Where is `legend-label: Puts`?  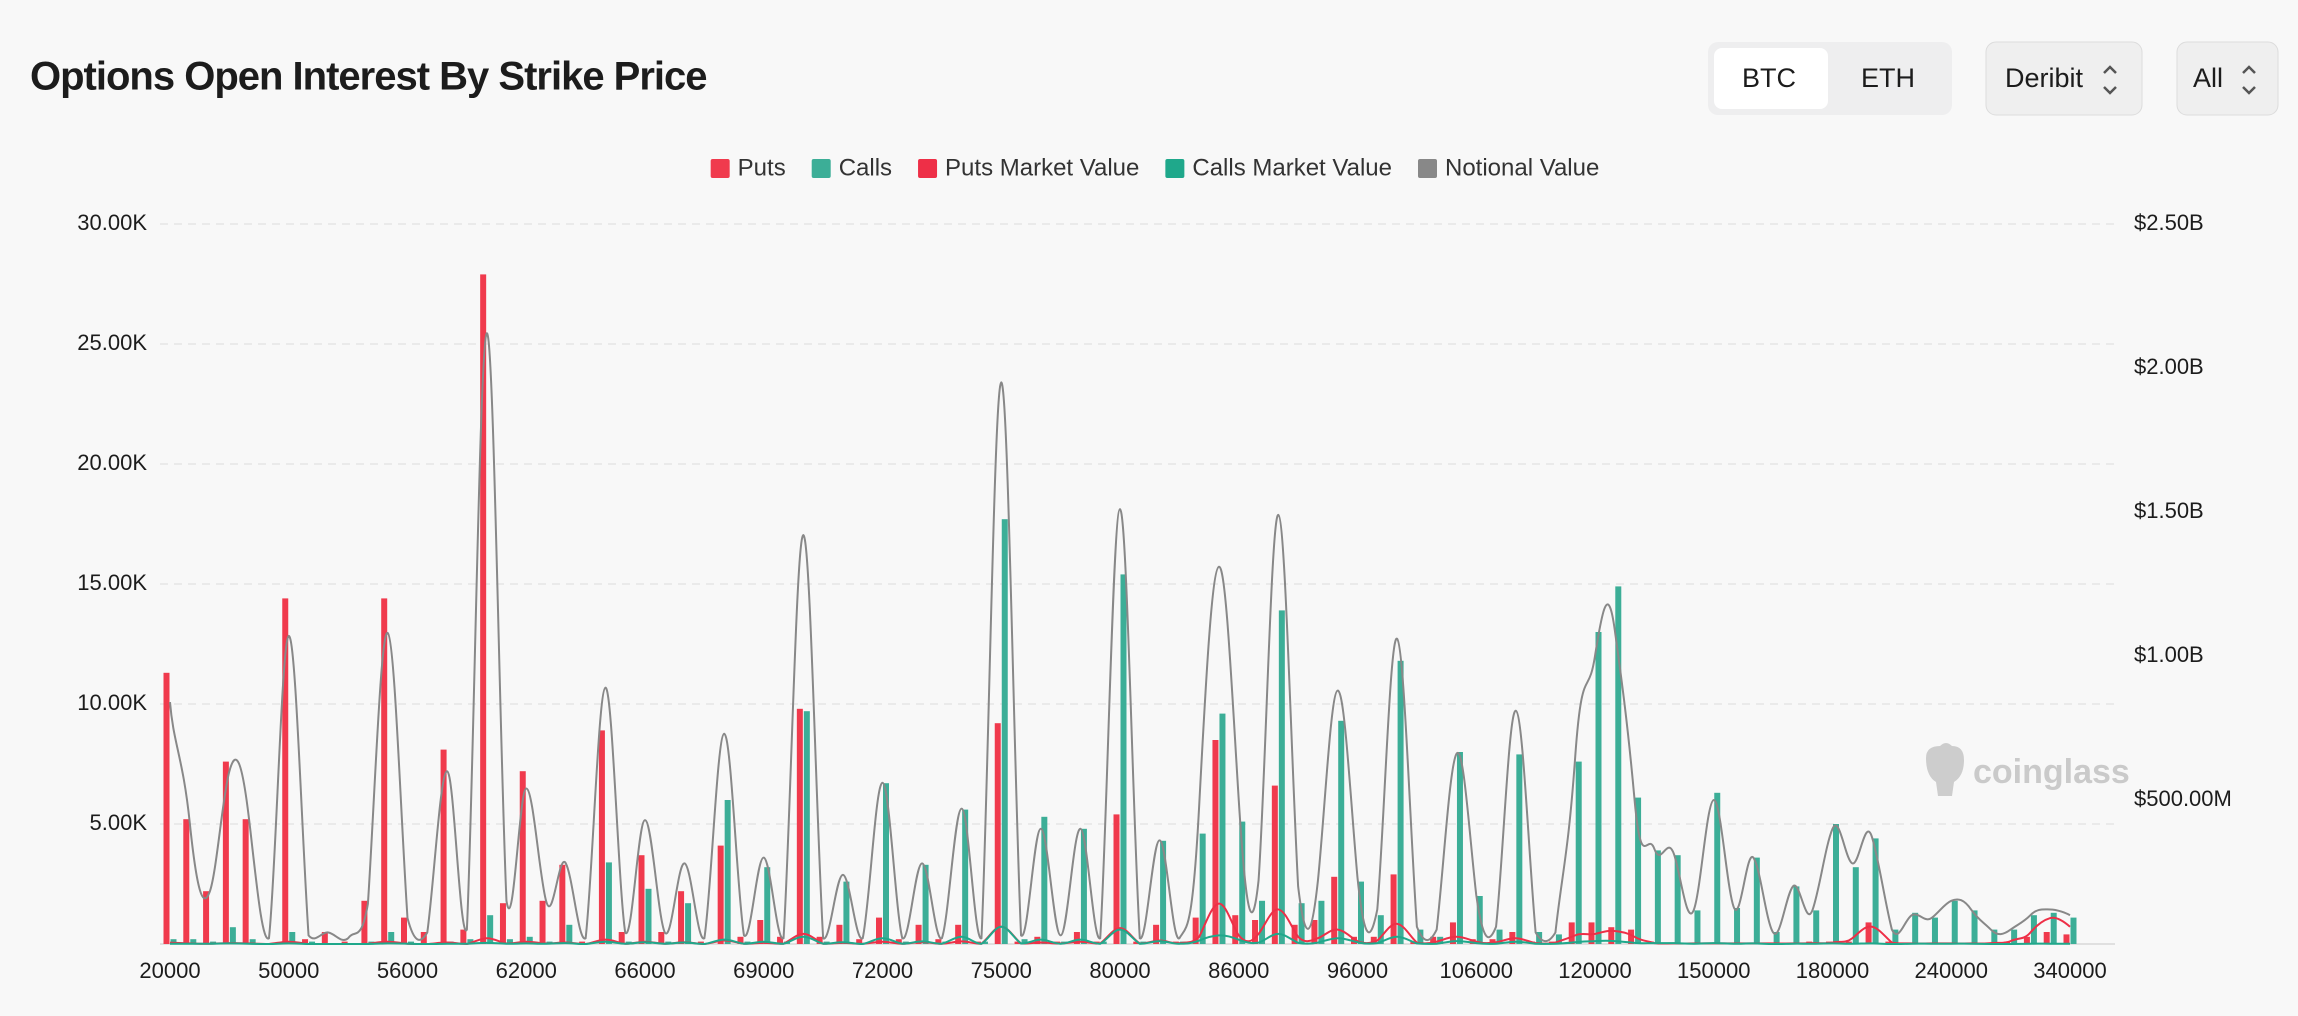
legend-label: Puts is located at coordinates (762, 167).